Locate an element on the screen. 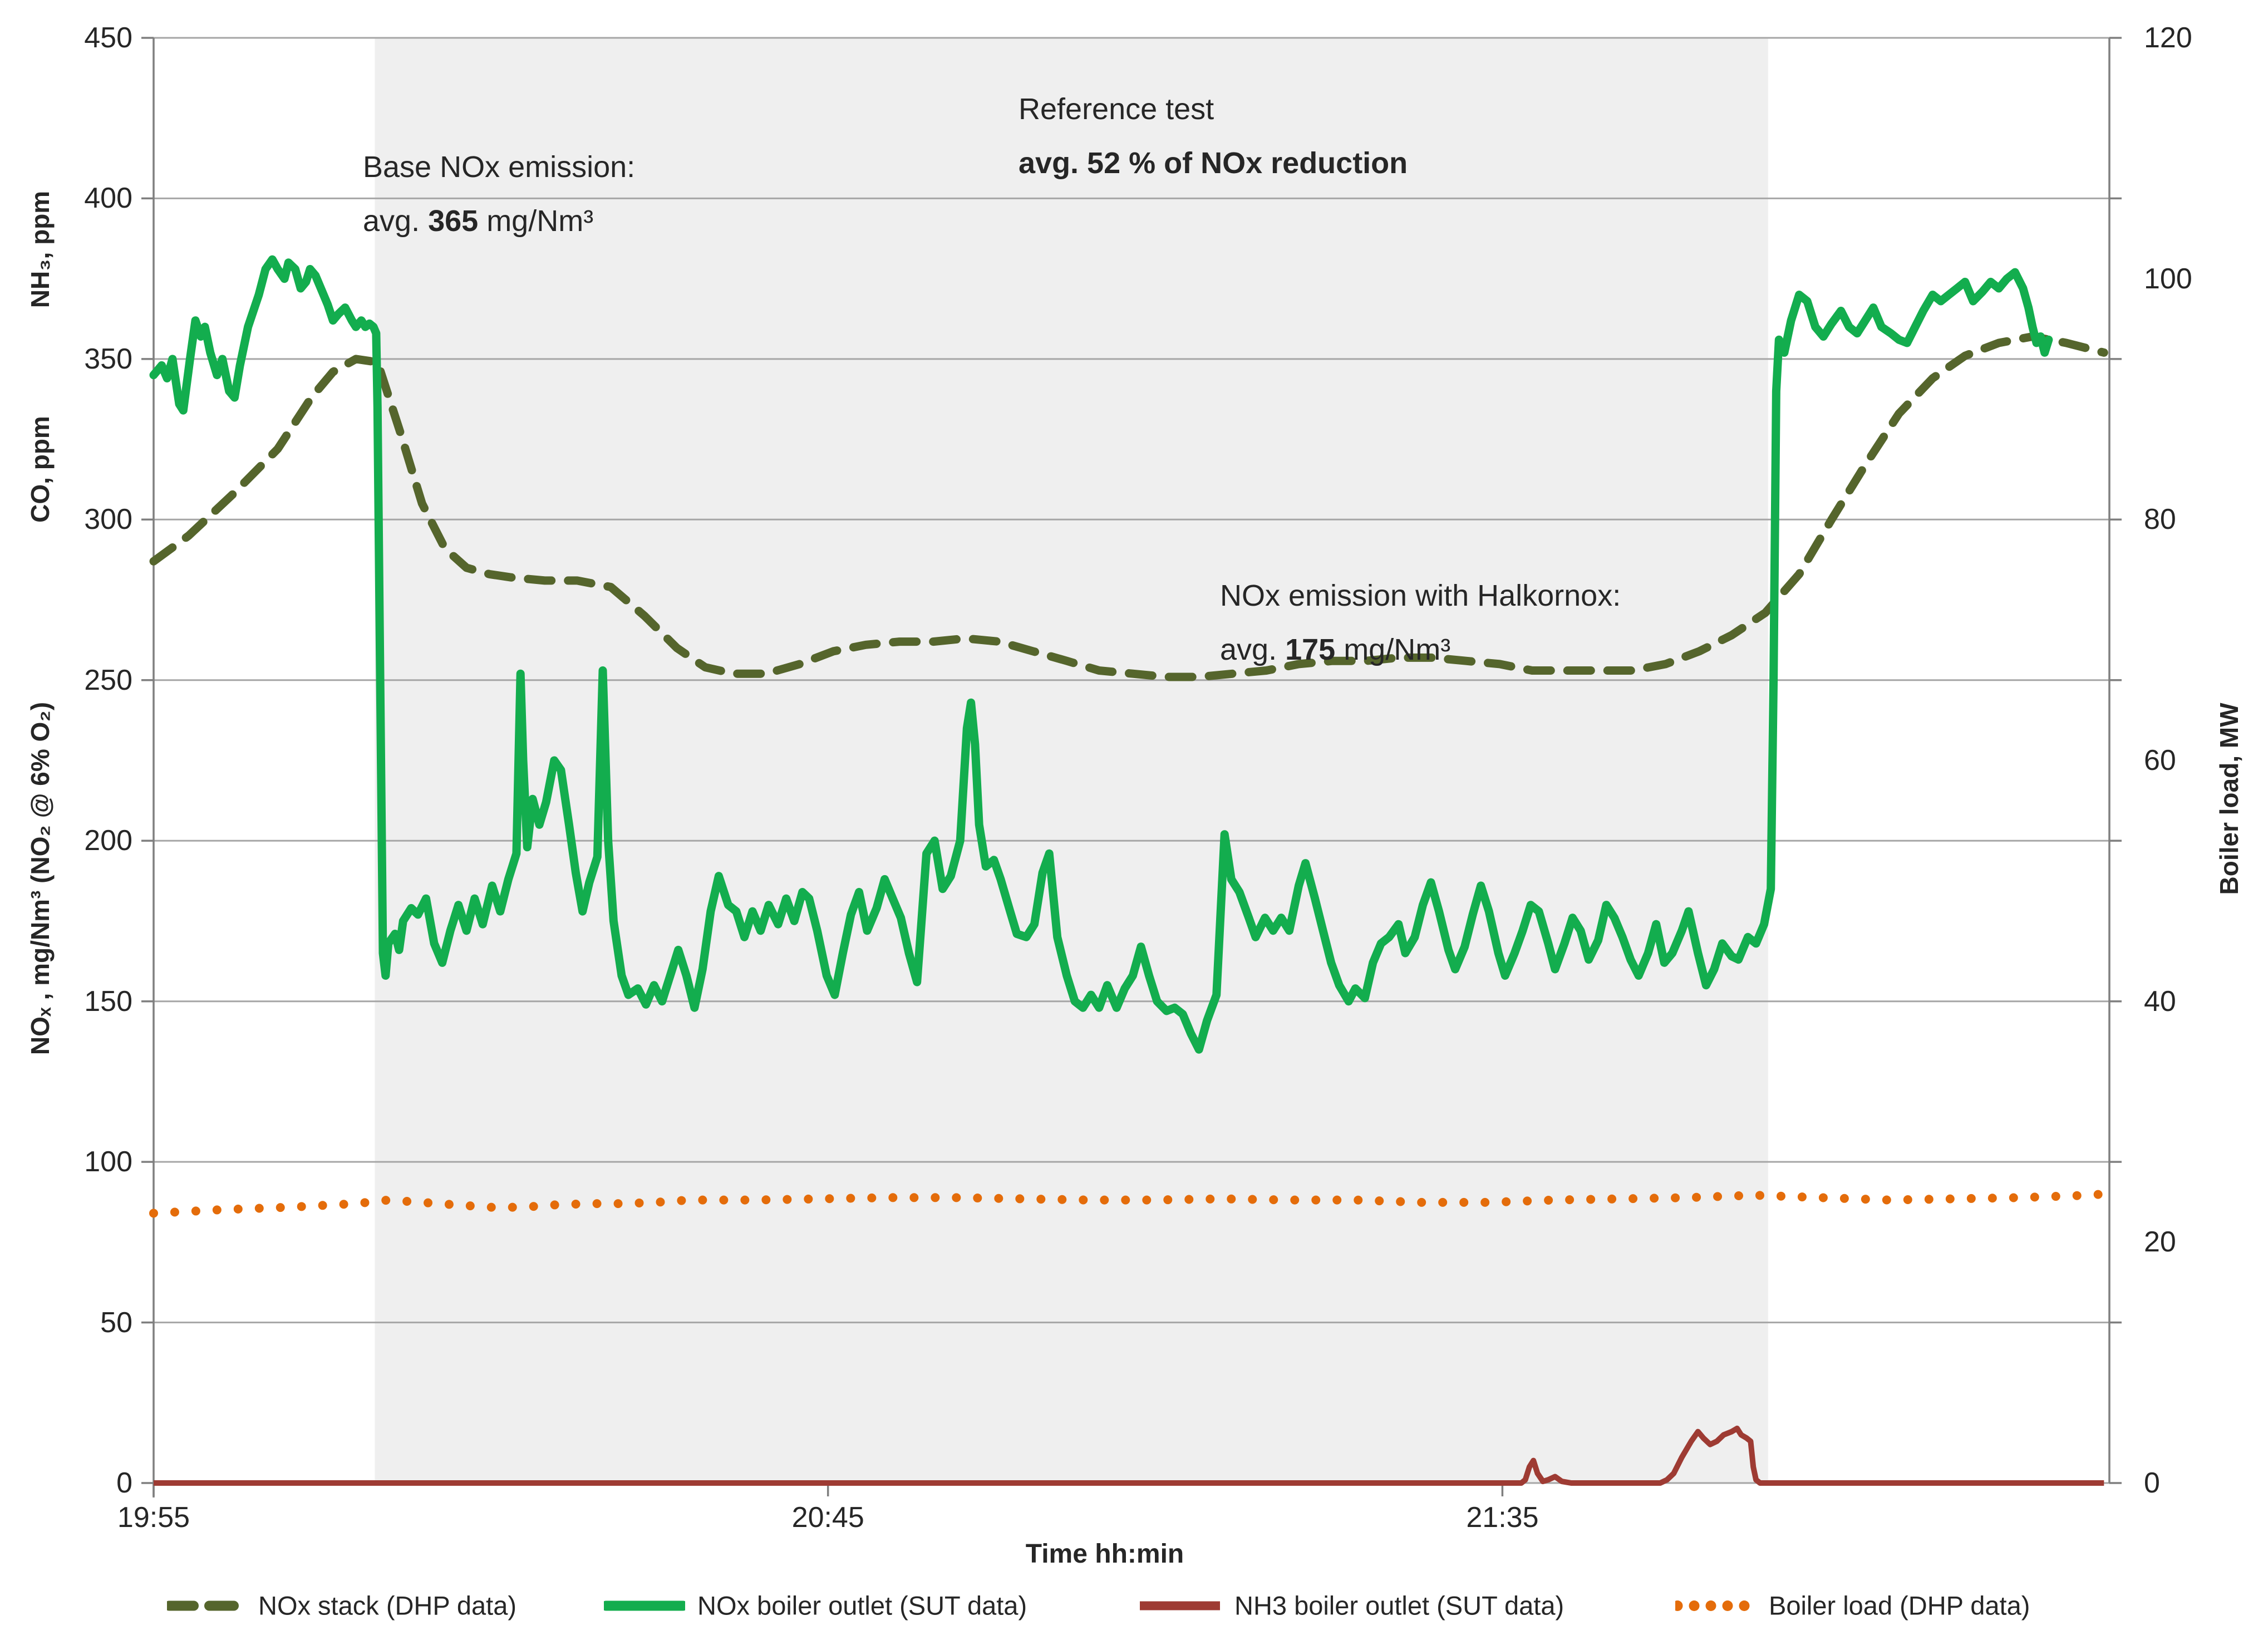  legend-swatch-nox-boiler-outlet-icon is located at coordinates (645, 1605).